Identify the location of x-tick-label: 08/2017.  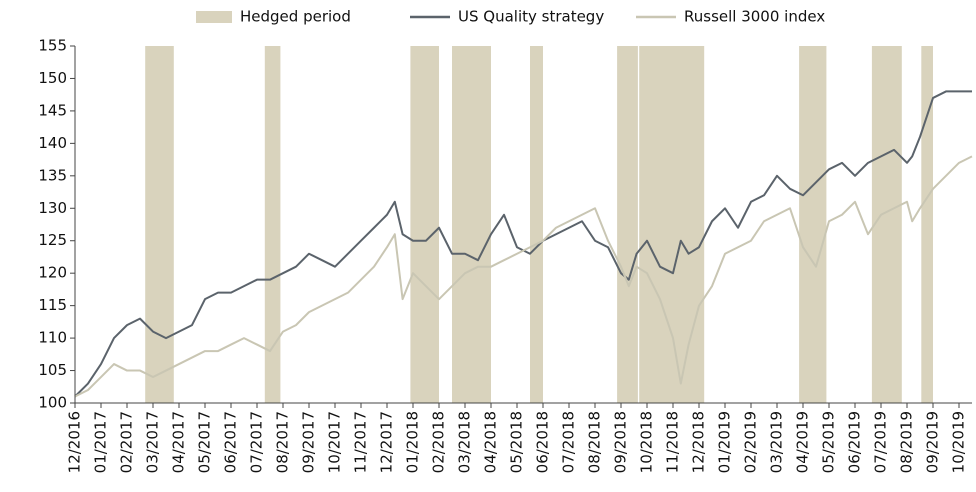
(283, 442).